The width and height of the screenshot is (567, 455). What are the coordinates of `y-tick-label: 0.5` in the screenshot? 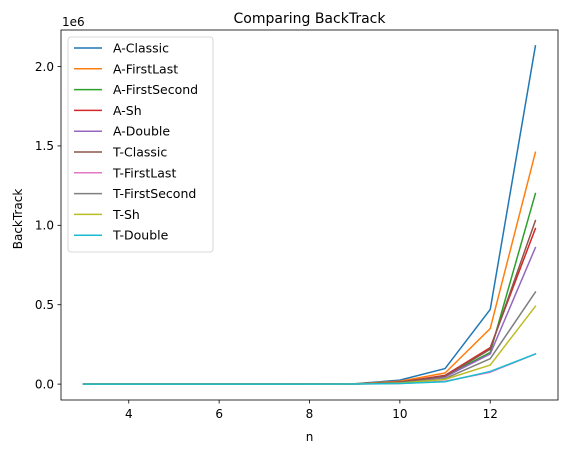 It's located at (44, 305).